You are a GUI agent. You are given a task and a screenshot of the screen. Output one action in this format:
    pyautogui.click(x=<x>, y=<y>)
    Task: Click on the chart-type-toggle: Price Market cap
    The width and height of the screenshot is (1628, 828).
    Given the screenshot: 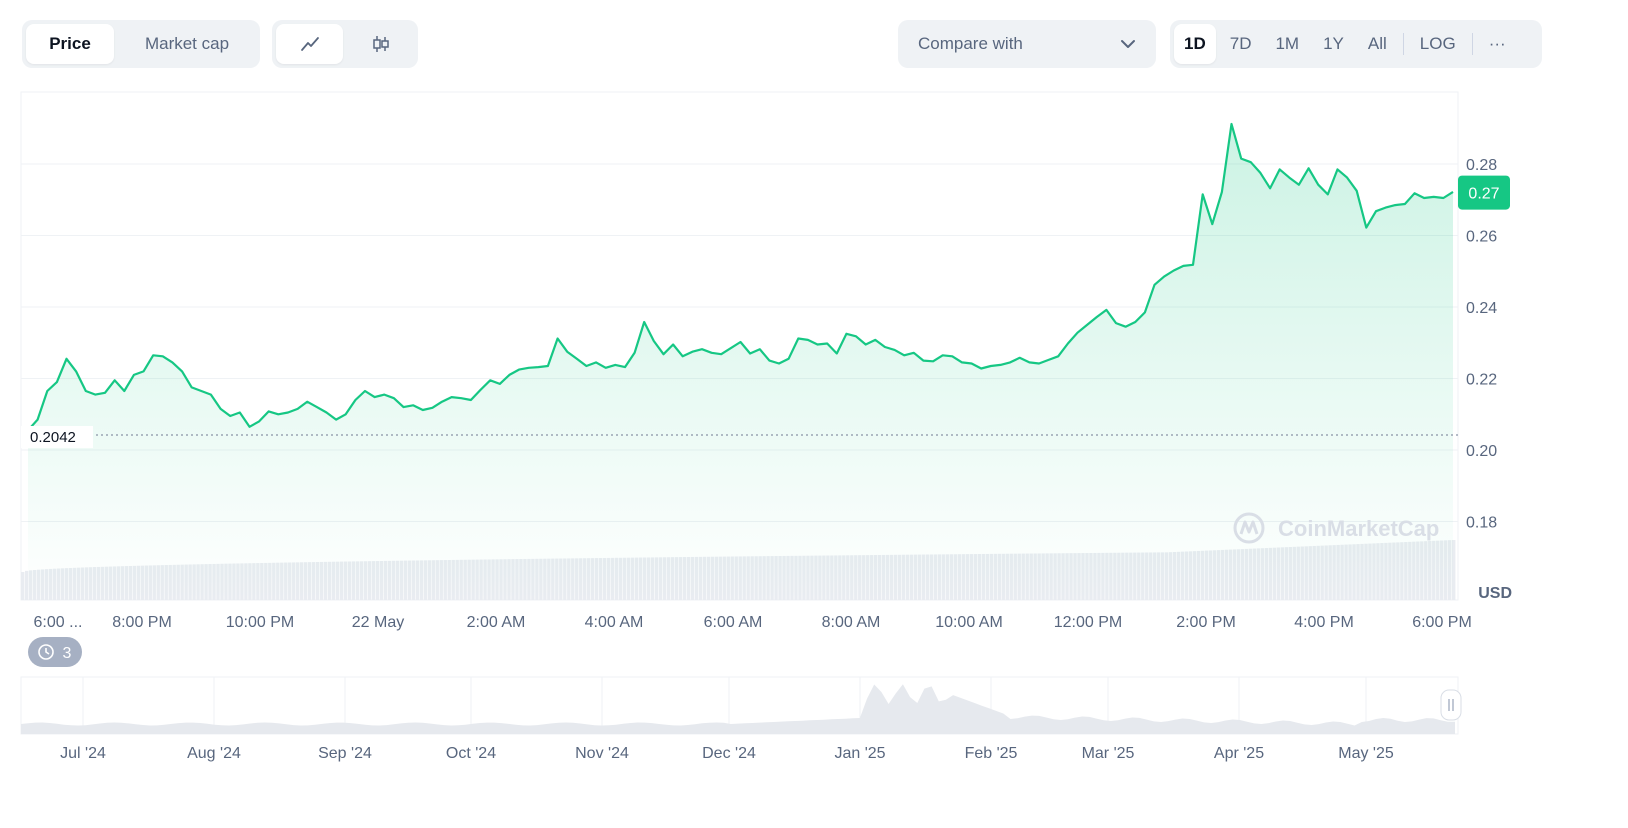 What is the action you would take?
    pyautogui.click(x=141, y=44)
    